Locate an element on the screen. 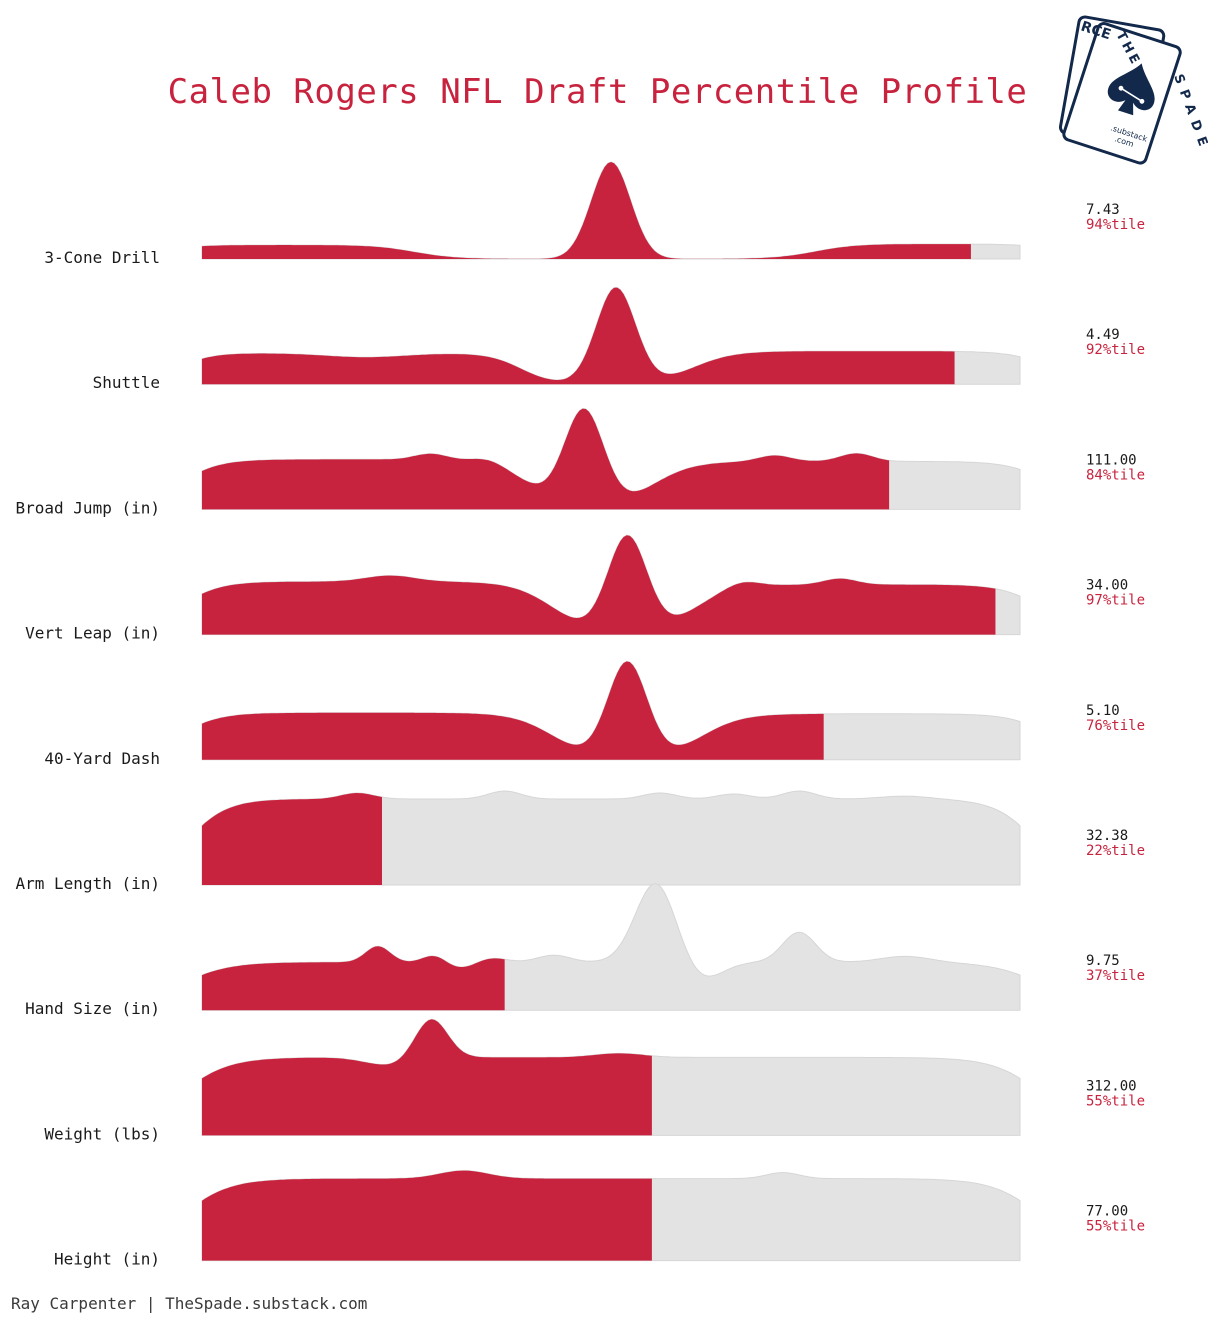  row-label: Shuttle is located at coordinates (126, 382).